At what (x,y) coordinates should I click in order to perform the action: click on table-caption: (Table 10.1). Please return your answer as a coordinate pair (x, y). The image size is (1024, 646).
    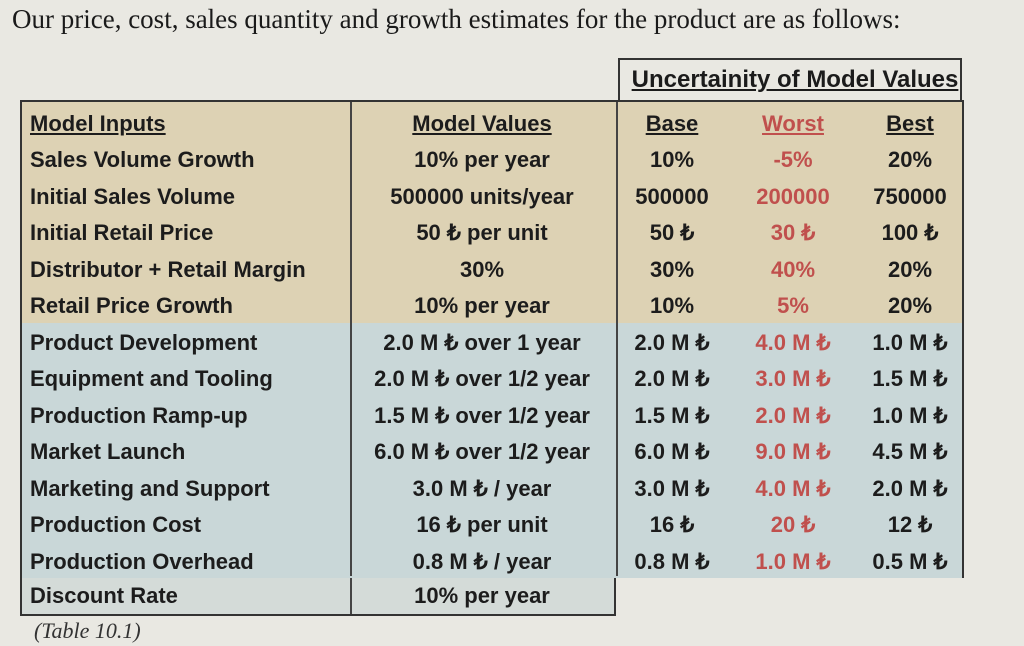
    Looking at the image, I should click on (87, 630).